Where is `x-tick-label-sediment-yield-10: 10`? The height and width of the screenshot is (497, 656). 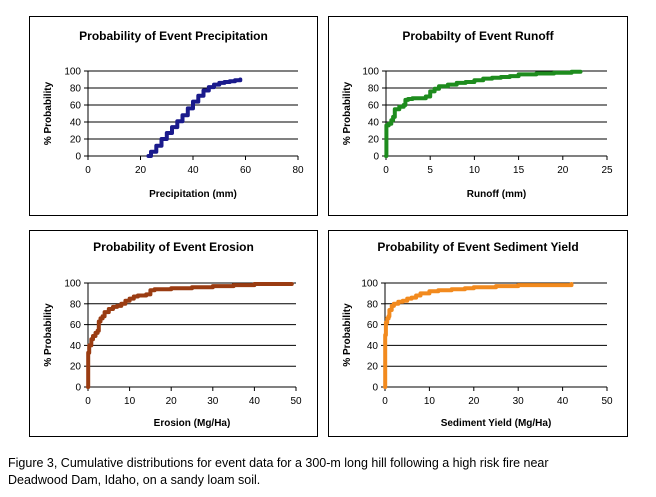
x-tick-label-sediment-yield-10: 10 is located at coordinates (430, 401).